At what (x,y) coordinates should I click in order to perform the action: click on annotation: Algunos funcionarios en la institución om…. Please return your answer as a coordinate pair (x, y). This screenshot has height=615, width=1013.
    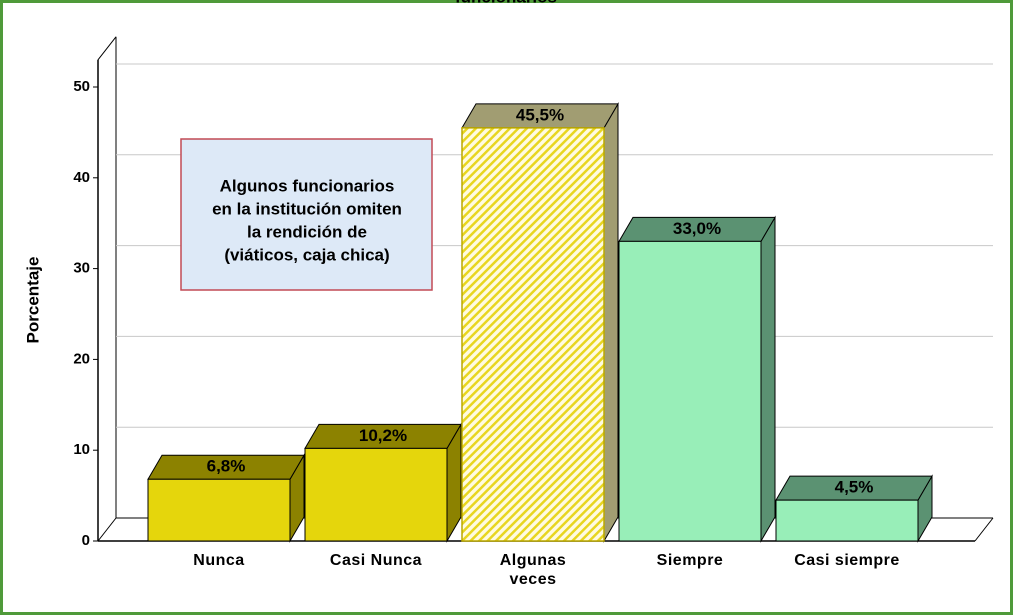
    Looking at the image, I should click on (306, 214).